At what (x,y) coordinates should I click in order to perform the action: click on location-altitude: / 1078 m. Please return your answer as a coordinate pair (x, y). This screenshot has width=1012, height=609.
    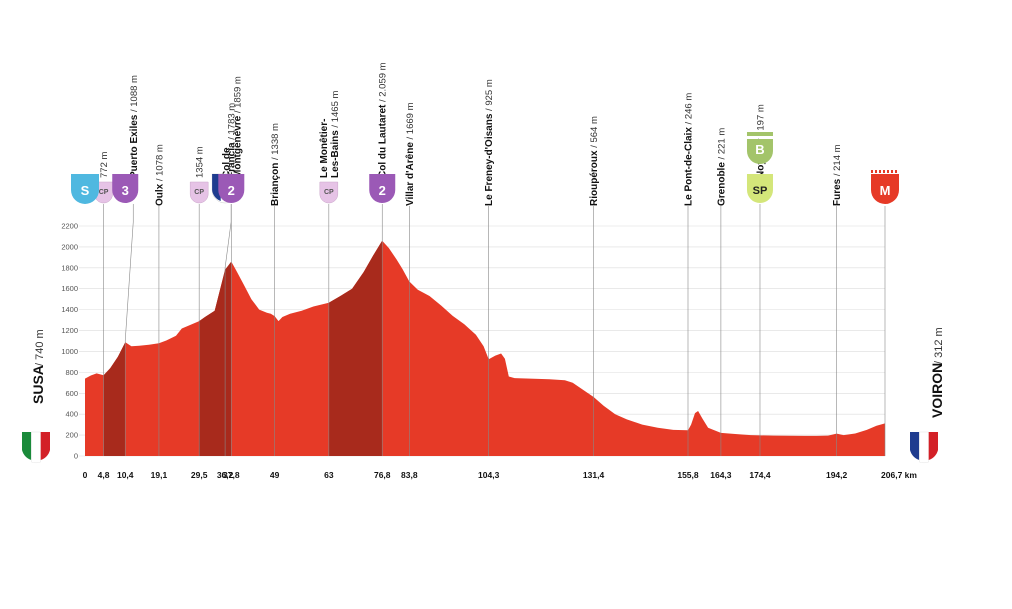
    Looking at the image, I should click on (159, 164).